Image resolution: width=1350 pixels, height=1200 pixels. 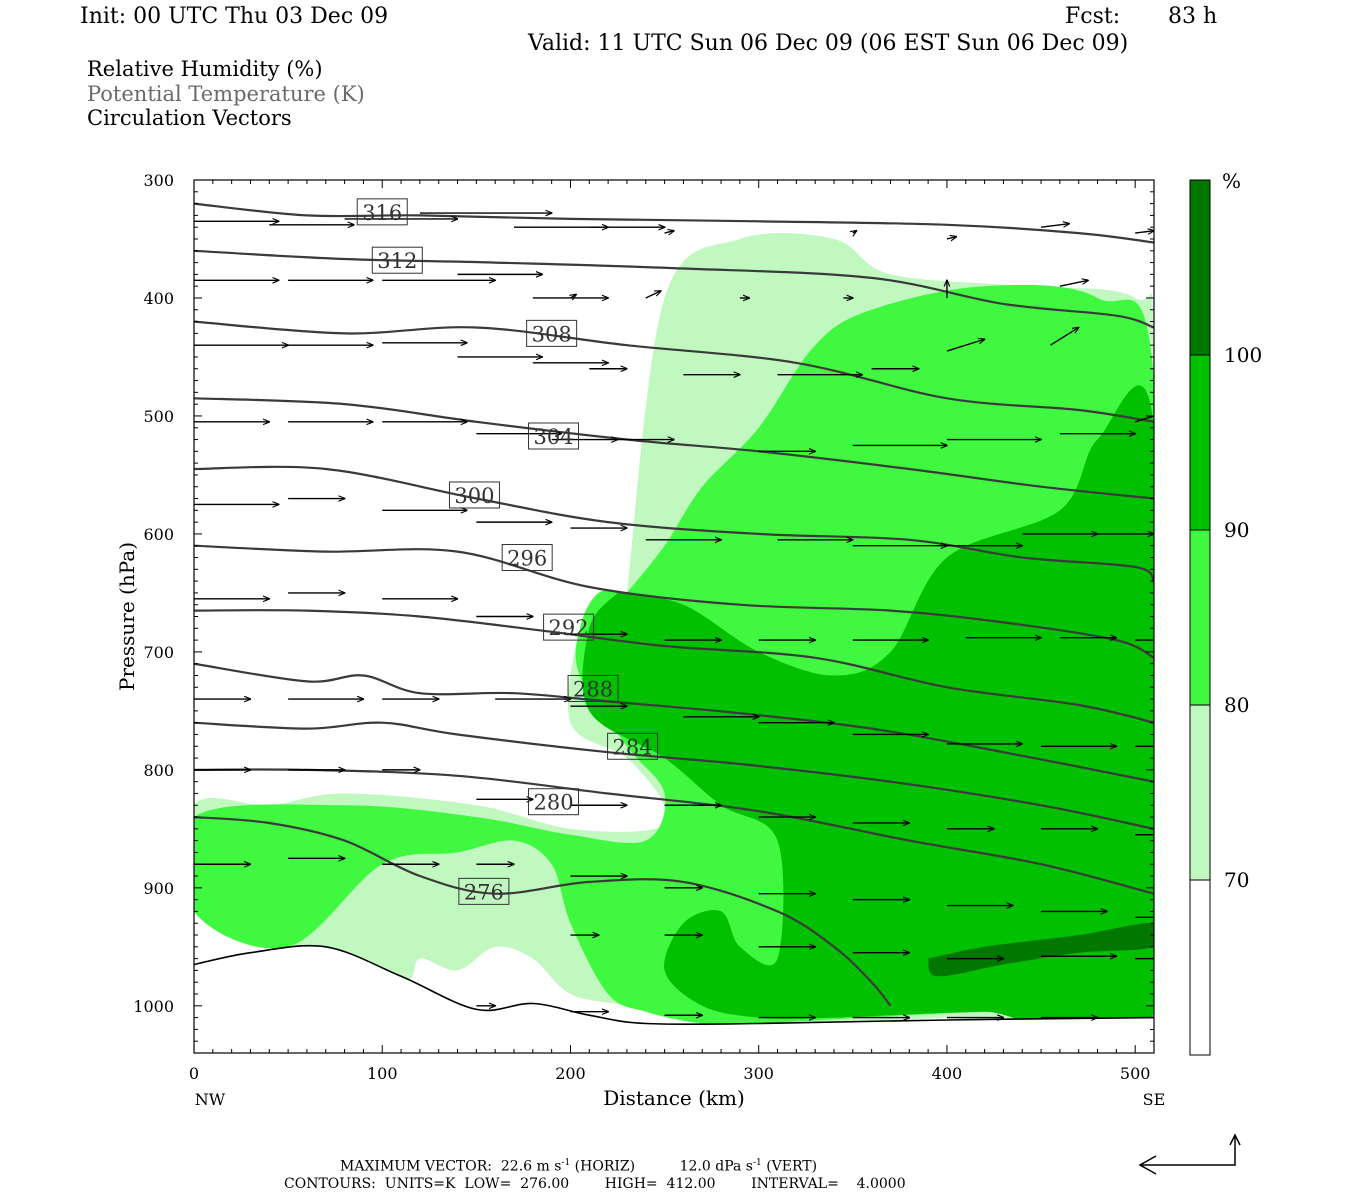 I want to click on max-vector-label: MAXIMUM VECTOR:, so click(x=416, y=1166).